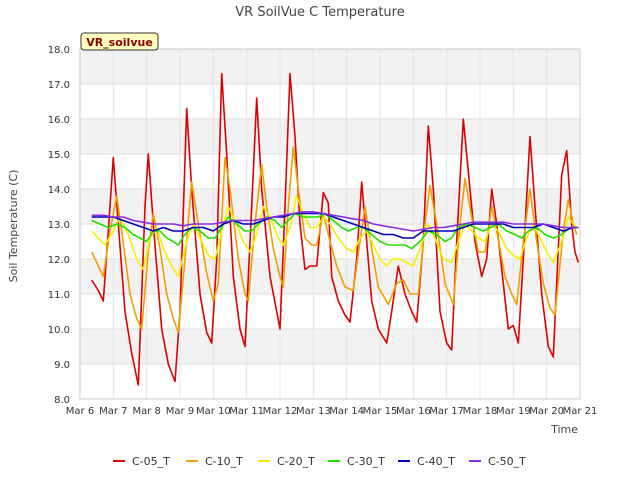 This screenshot has height=480, width=640. What do you see at coordinates (224, 461) in the screenshot?
I see `legend-label: C-10_T` at bounding box center [224, 461].